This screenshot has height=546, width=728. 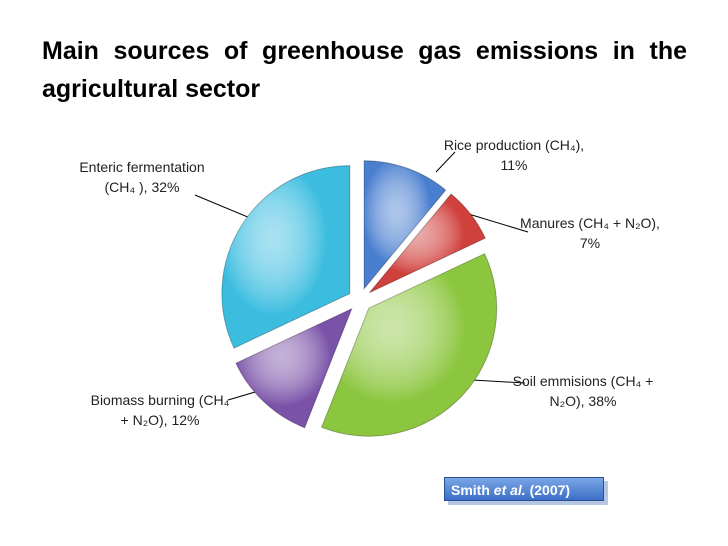 What do you see at coordinates (550, 490) in the screenshot?
I see `source-year: (2007)` at bounding box center [550, 490].